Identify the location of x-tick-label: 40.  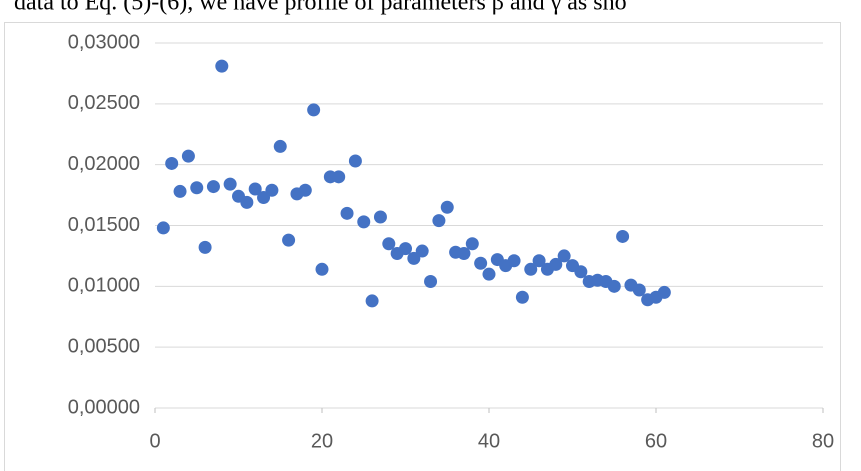
(489, 441).